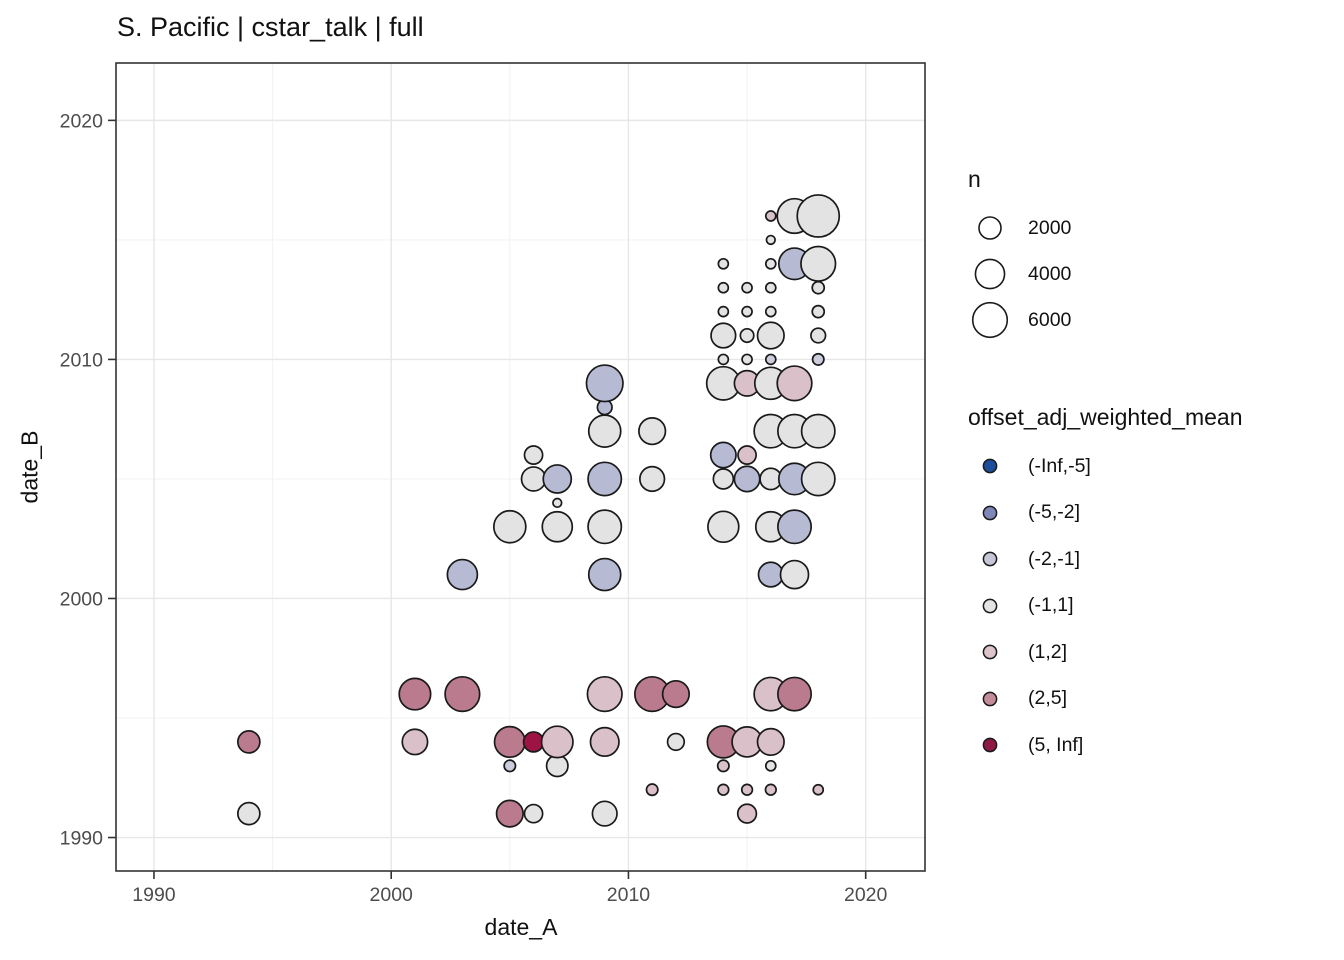 The image size is (1344, 960). I want to click on size-legend-item: 4000, so click(1019, 274).